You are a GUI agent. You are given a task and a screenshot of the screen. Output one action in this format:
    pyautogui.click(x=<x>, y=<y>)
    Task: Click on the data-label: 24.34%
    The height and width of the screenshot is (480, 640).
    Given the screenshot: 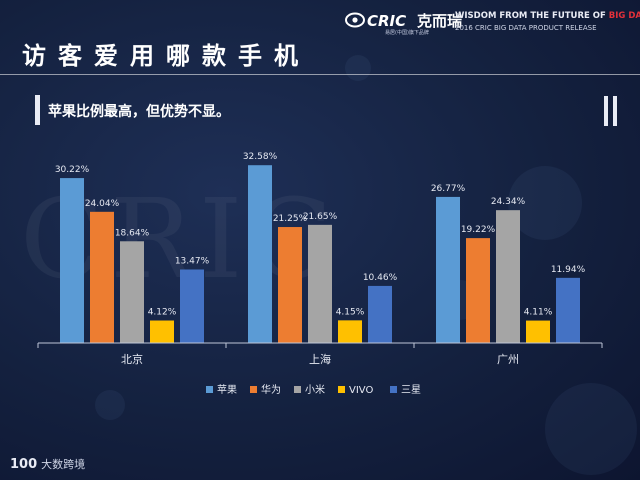 What is the action you would take?
    pyautogui.click(x=508, y=202)
    